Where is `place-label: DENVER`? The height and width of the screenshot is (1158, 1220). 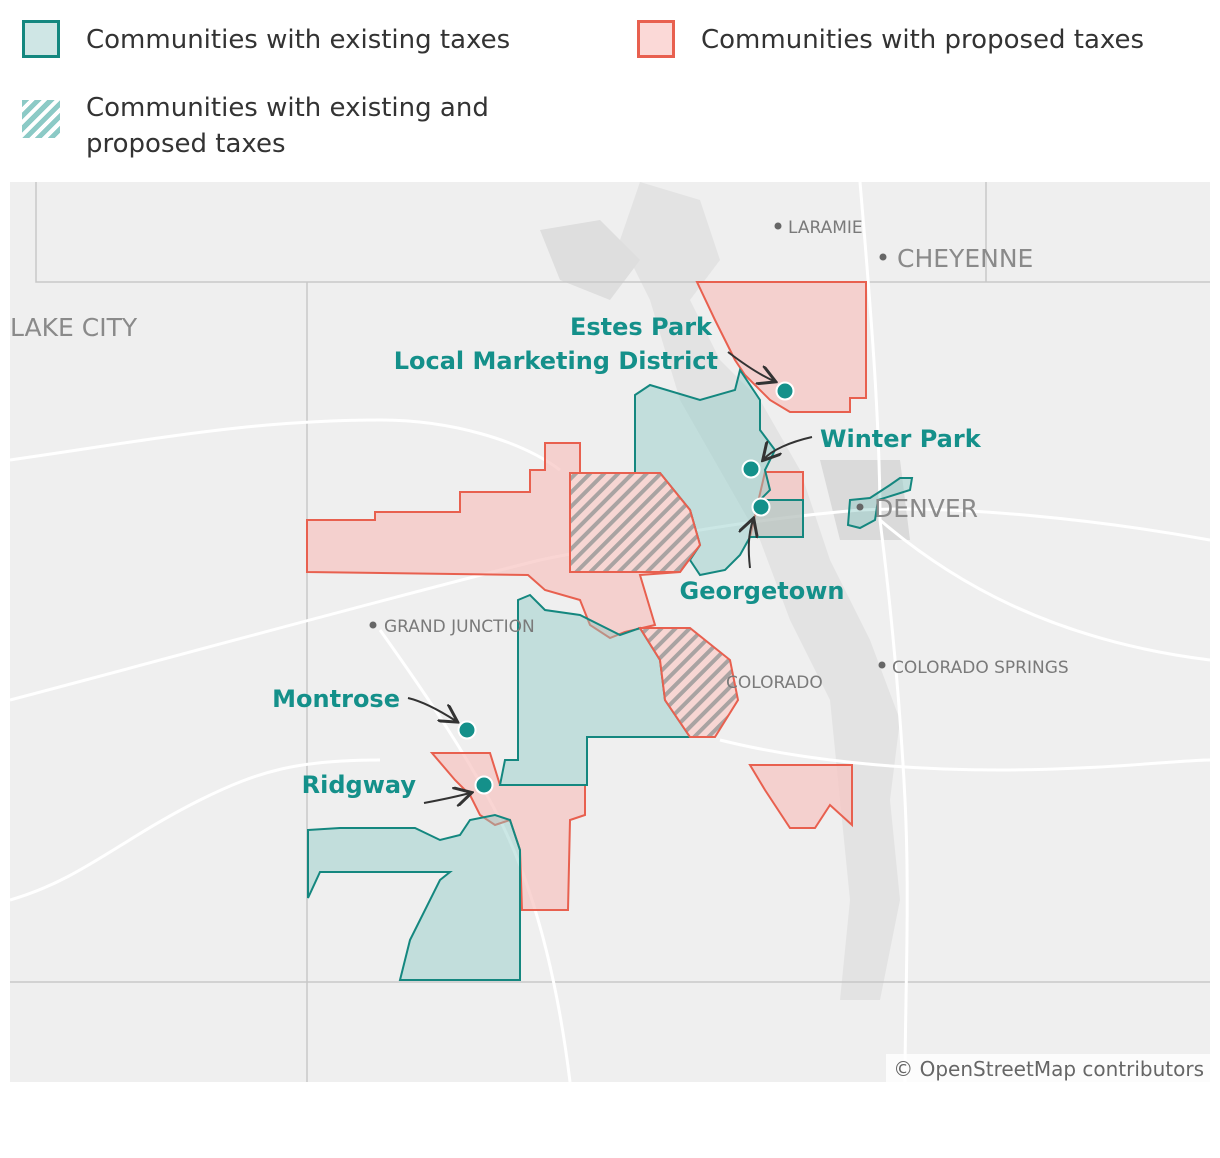 place-label: DENVER is located at coordinates (926, 508).